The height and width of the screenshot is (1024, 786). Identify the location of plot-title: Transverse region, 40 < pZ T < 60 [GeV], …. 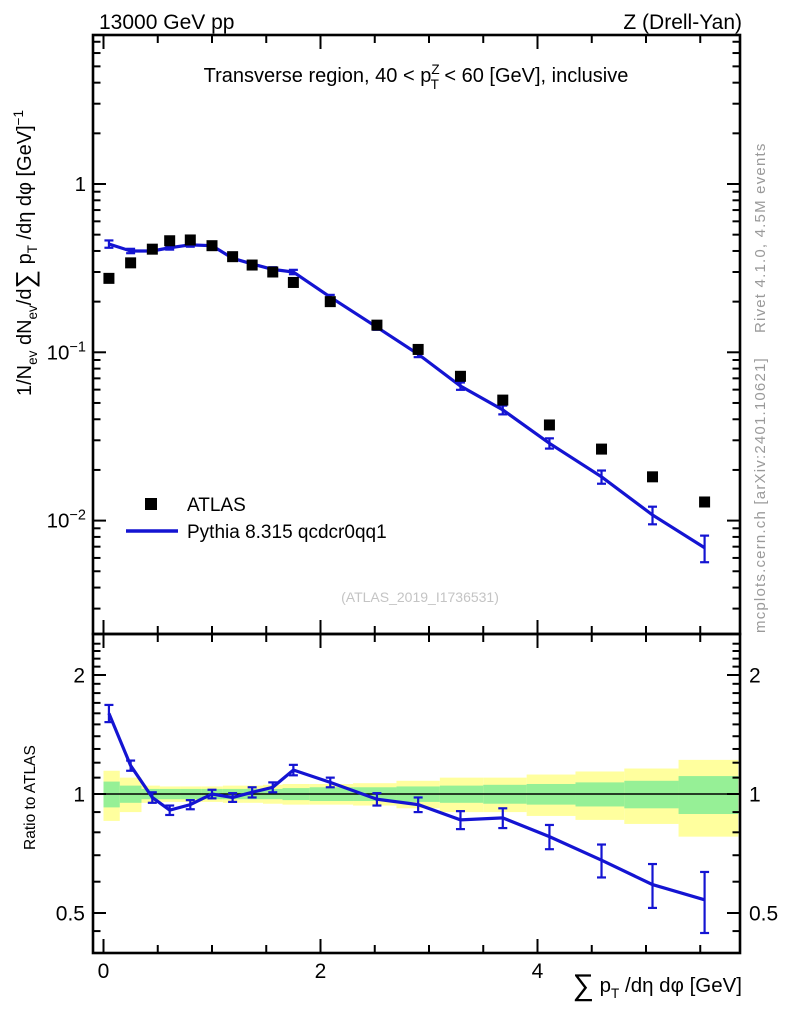
(416, 77).